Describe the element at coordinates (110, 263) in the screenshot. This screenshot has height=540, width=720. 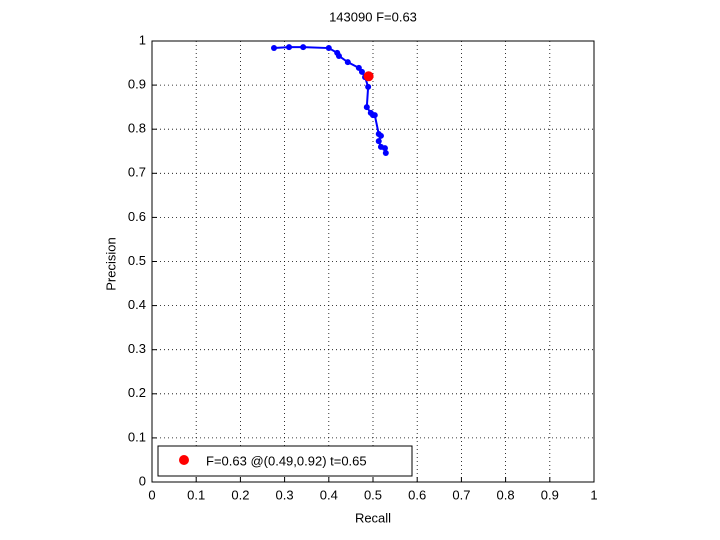
I see `y-axis-label: Precision` at that location.